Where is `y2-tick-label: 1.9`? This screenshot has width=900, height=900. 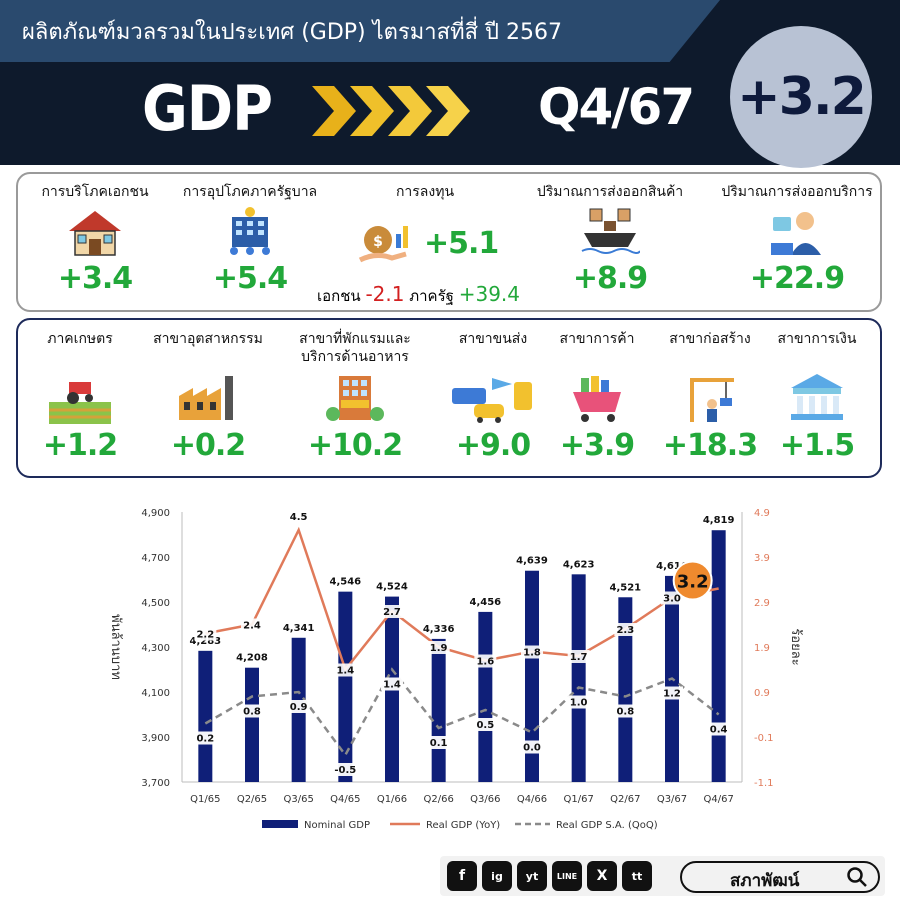 y2-tick-label: 1.9 is located at coordinates (762, 648).